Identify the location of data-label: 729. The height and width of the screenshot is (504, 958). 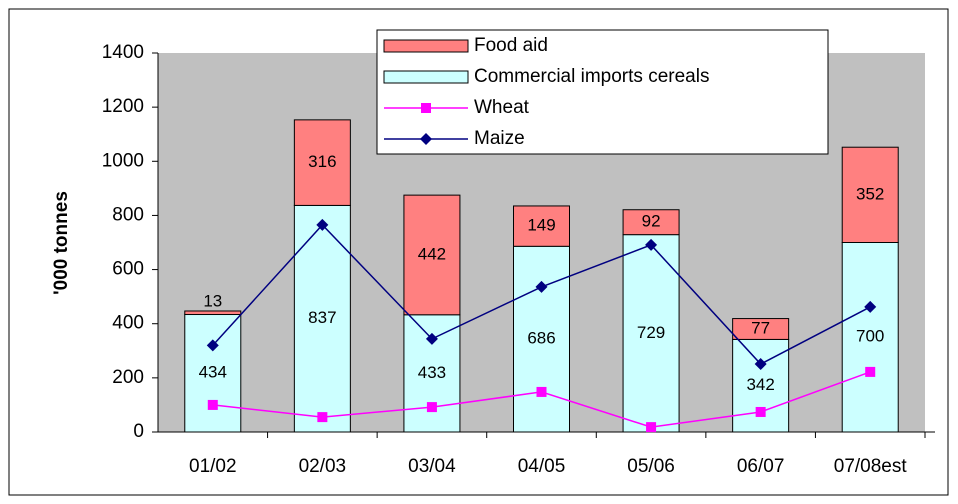
(651, 332).